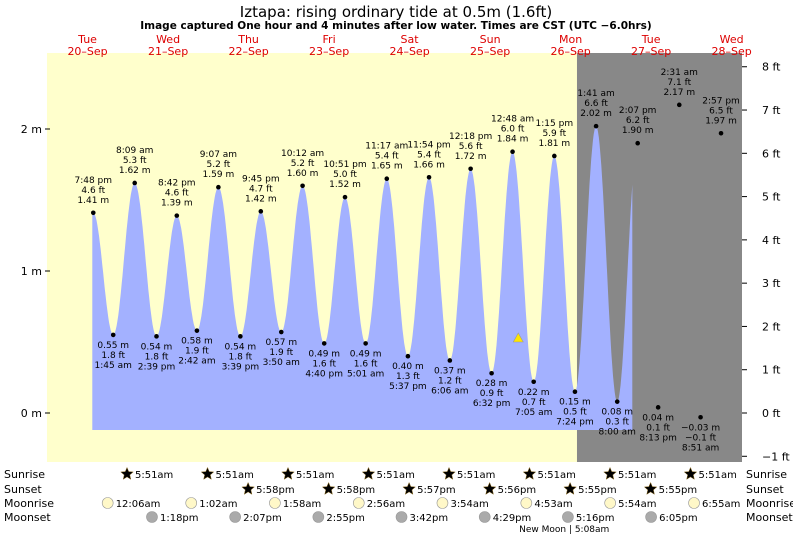 The width and height of the screenshot is (793, 537). Describe the element at coordinates (113, 366) in the screenshot. I see `tide-label-line: 1:45 am` at that location.